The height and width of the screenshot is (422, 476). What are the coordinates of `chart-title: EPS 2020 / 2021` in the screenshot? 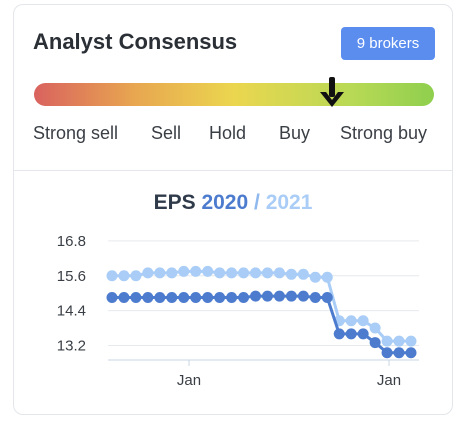 It's located at (233, 203).